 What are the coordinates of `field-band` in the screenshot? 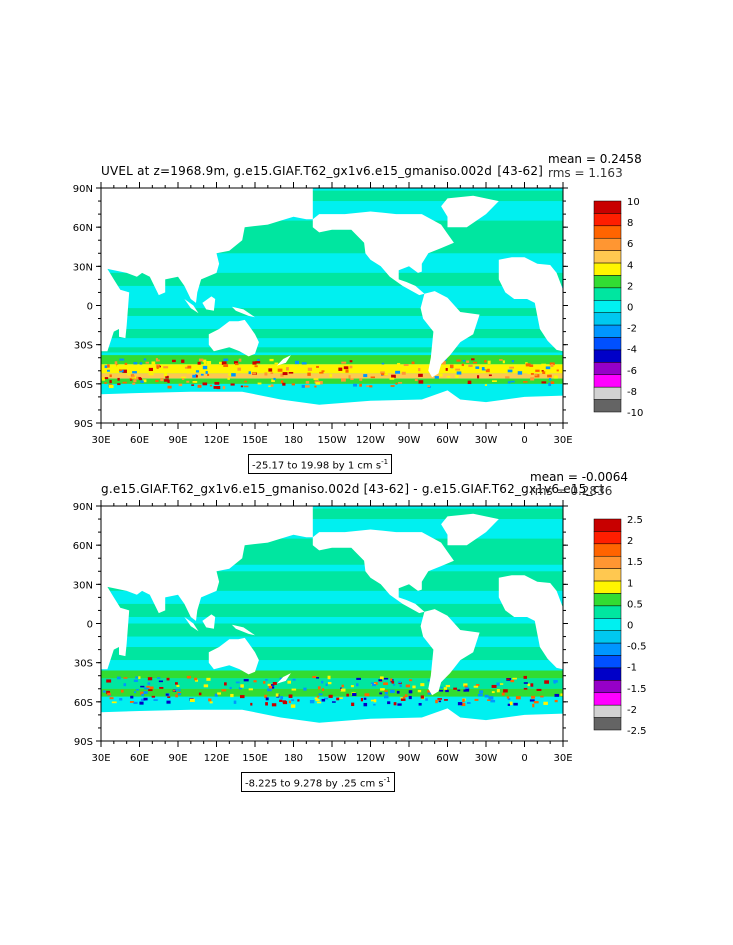 It's located at (332, 334).